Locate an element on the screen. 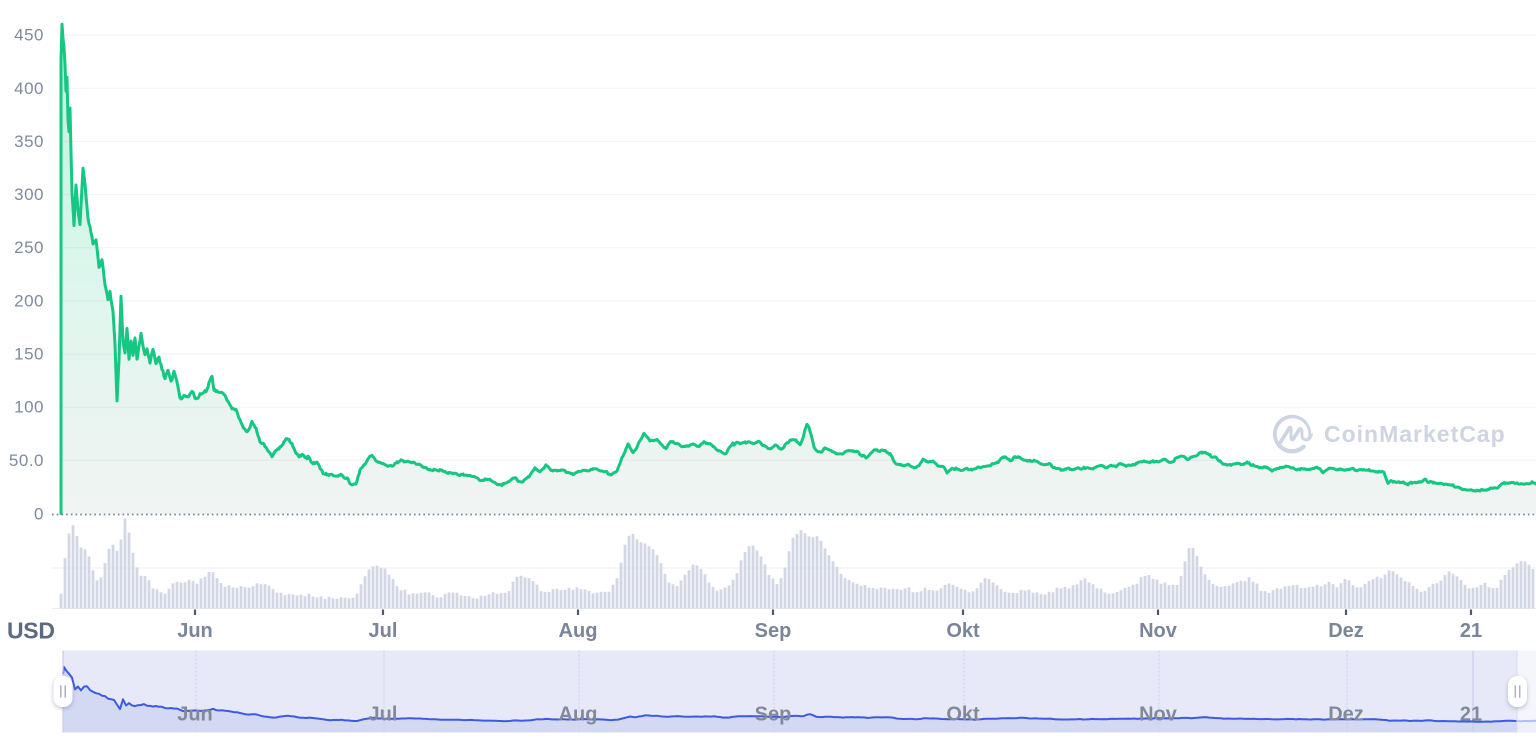 The image size is (1536, 750). svg-text: USD is located at coordinates (31, 631).